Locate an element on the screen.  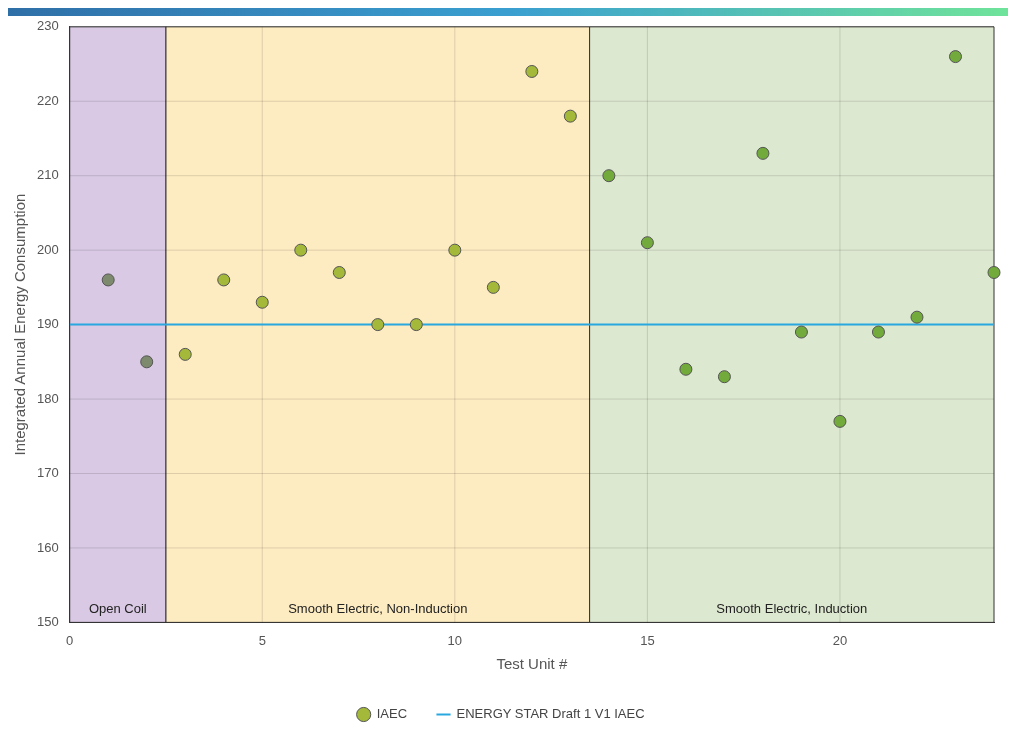
x-tick-label: 20 is located at coordinates (840, 640).